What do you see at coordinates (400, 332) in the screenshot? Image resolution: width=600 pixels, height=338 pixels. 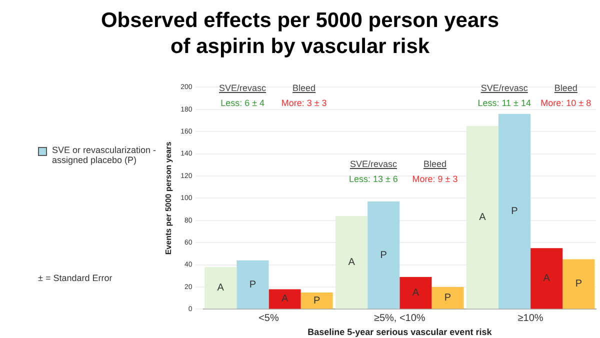 I see `x-axis-title: Baseline 5-year serious vascular event risk` at bounding box center [400, 332].